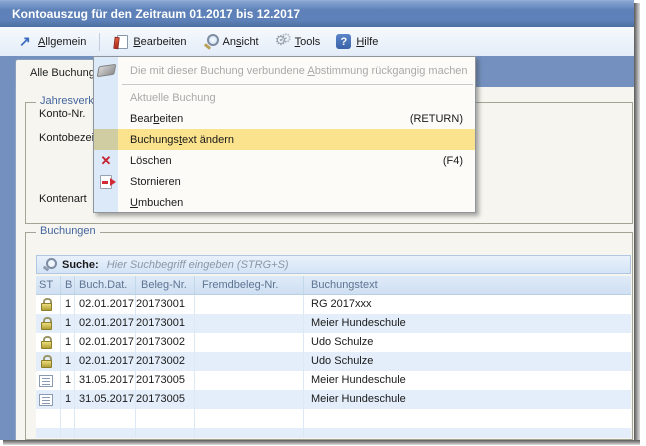  I want to click on menubar-item-hilfe: Hilfe, so click(357, 41).